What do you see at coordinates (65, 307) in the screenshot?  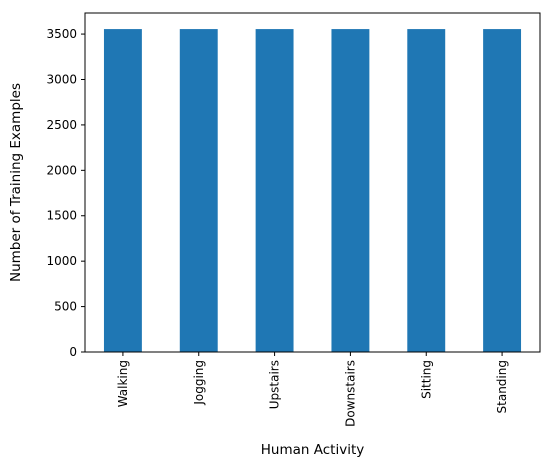 I see `y-tick-label: 500` at bounding box center [65, 307].